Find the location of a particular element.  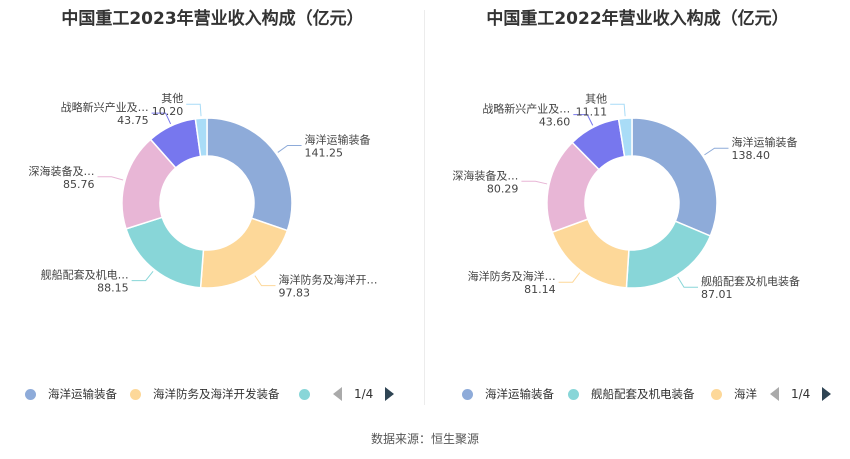

slice-value: 81.14 is located at coordinates (540, 289).